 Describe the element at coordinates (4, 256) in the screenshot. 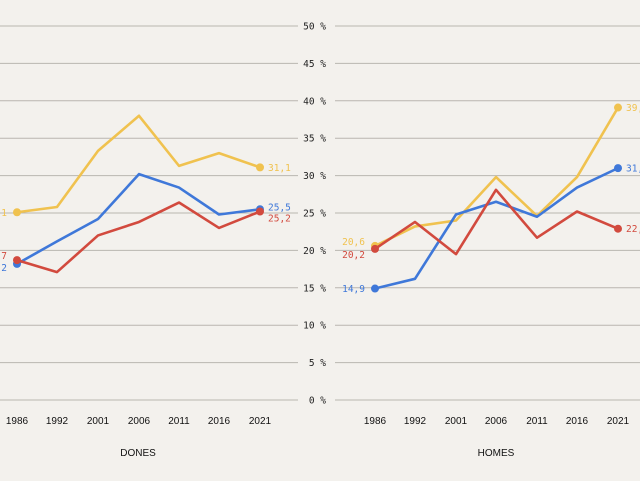

I see `series-start-label: 7` at that location.